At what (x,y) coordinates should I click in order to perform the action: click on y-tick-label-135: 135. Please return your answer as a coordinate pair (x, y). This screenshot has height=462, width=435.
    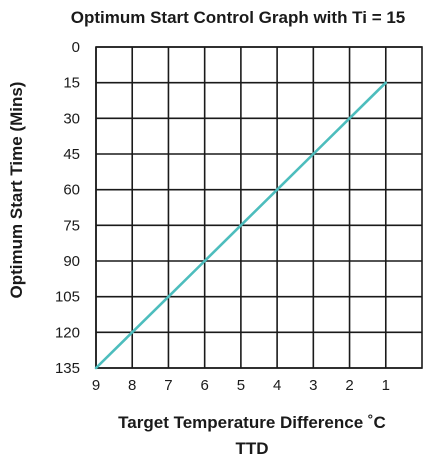
    Looking at the image, I should click on (67, 368).